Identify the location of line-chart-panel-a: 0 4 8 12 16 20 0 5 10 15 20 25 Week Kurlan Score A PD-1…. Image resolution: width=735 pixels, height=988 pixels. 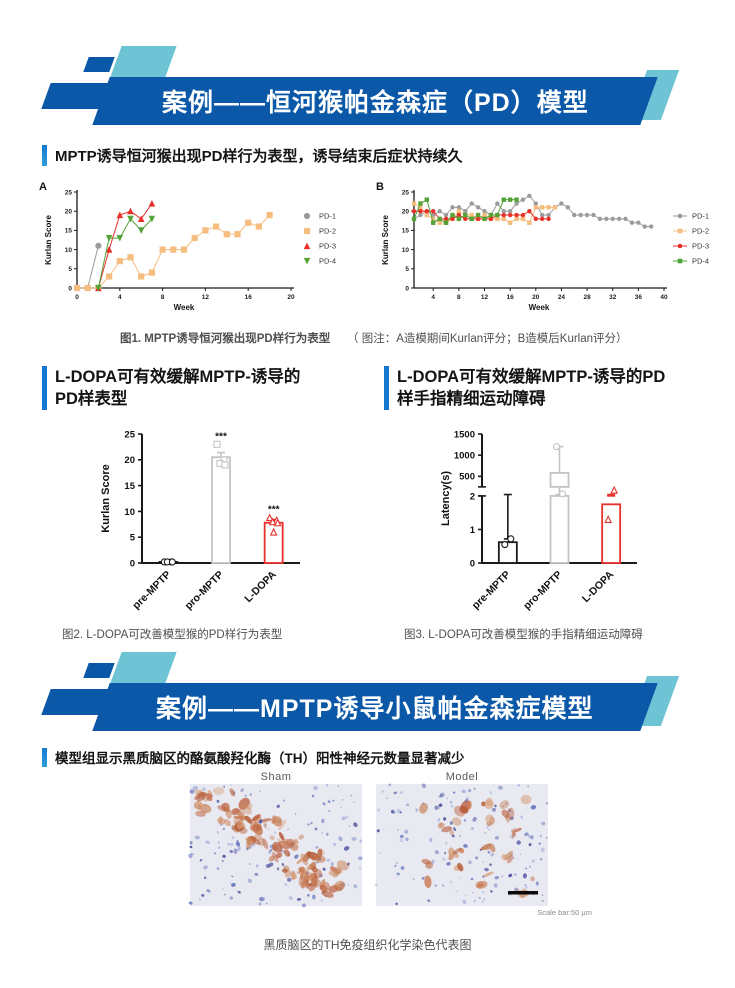
(187, 246).